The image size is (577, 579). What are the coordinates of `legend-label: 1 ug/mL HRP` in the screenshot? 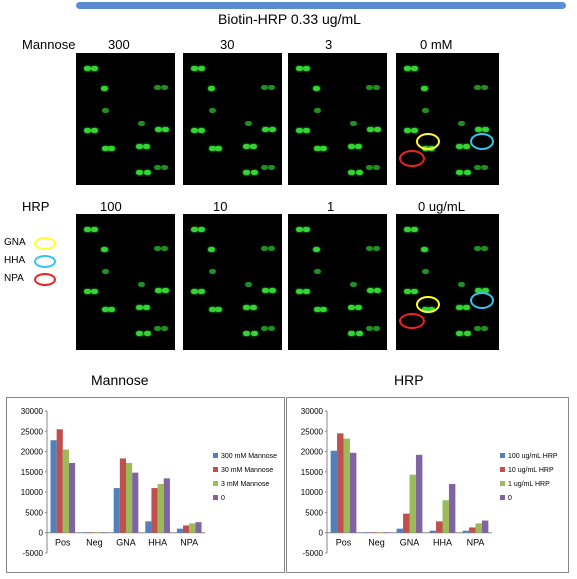 It's located at (529, 484).